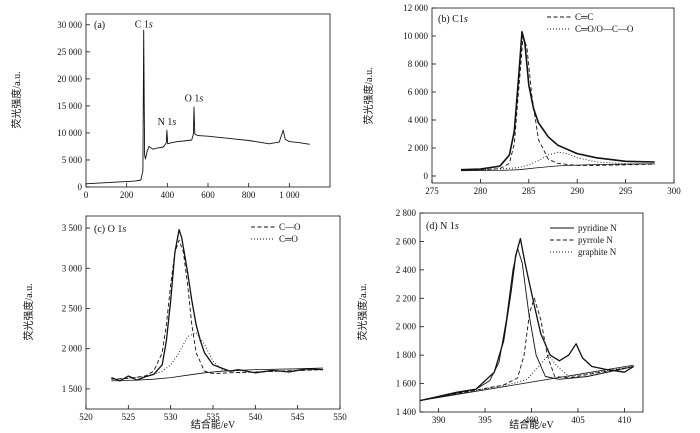 Image resolution: width=700 pixels, height=433 pixels. I want to click on x-tick-label: 535, so click(213, 417).